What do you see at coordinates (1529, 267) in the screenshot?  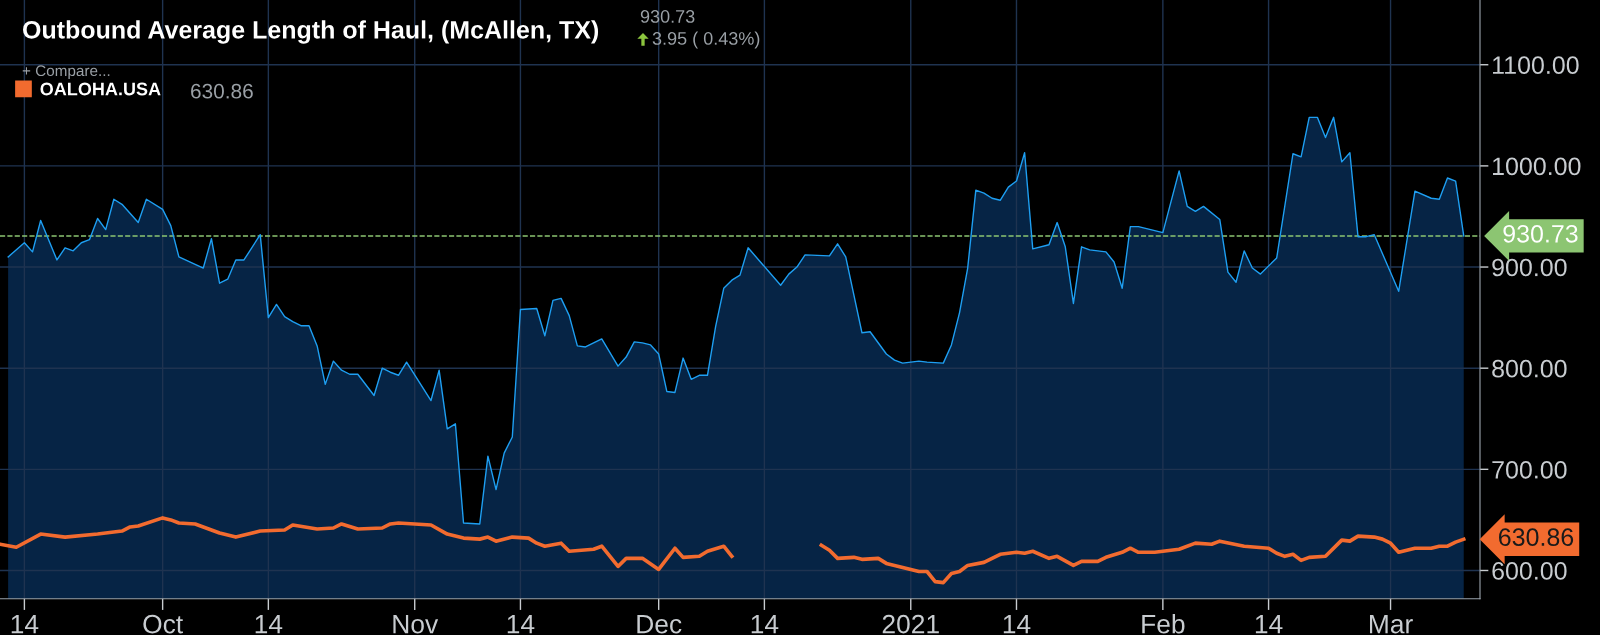 I see `y-tick-label: 900.00` at bounding box center [1529, 267].